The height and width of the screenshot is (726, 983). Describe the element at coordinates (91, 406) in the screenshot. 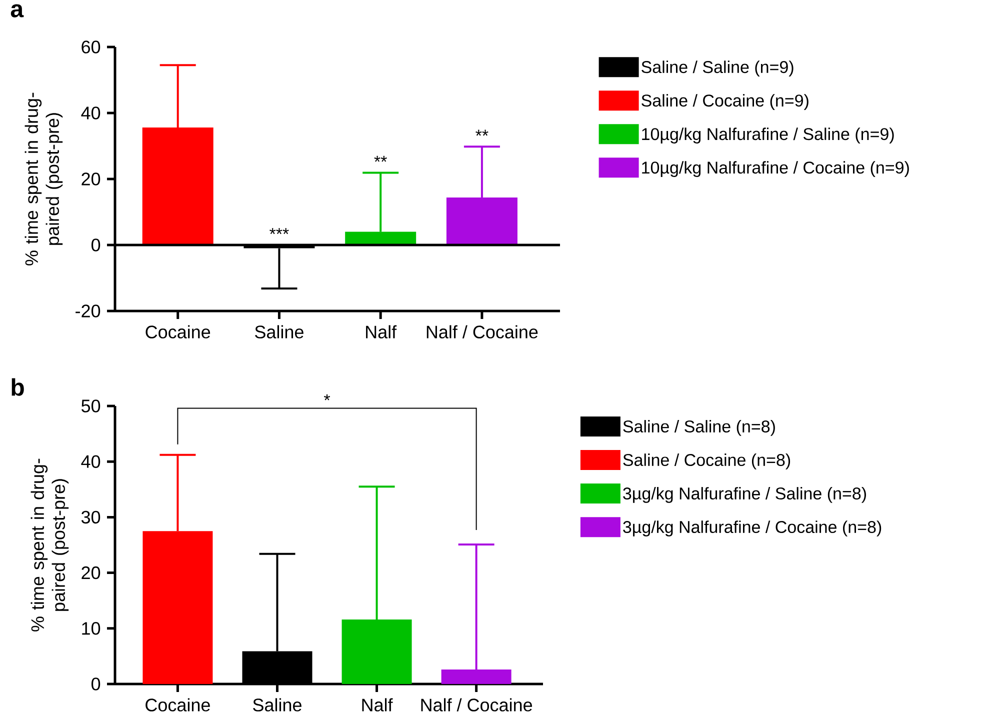

I see `y-tick-label: 50` at that location.